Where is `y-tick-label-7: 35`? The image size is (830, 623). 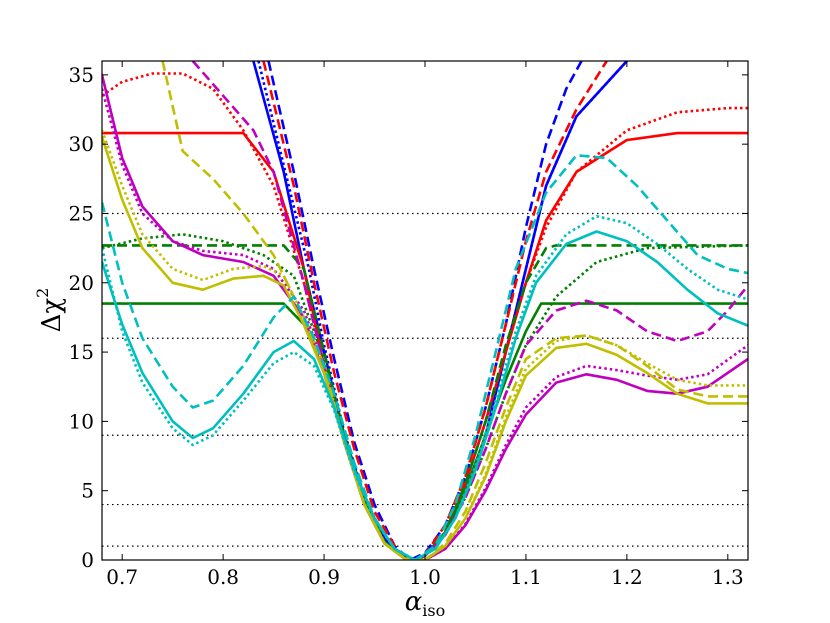
y-tick-label-7: 35 is located at coordinates (81, 75).